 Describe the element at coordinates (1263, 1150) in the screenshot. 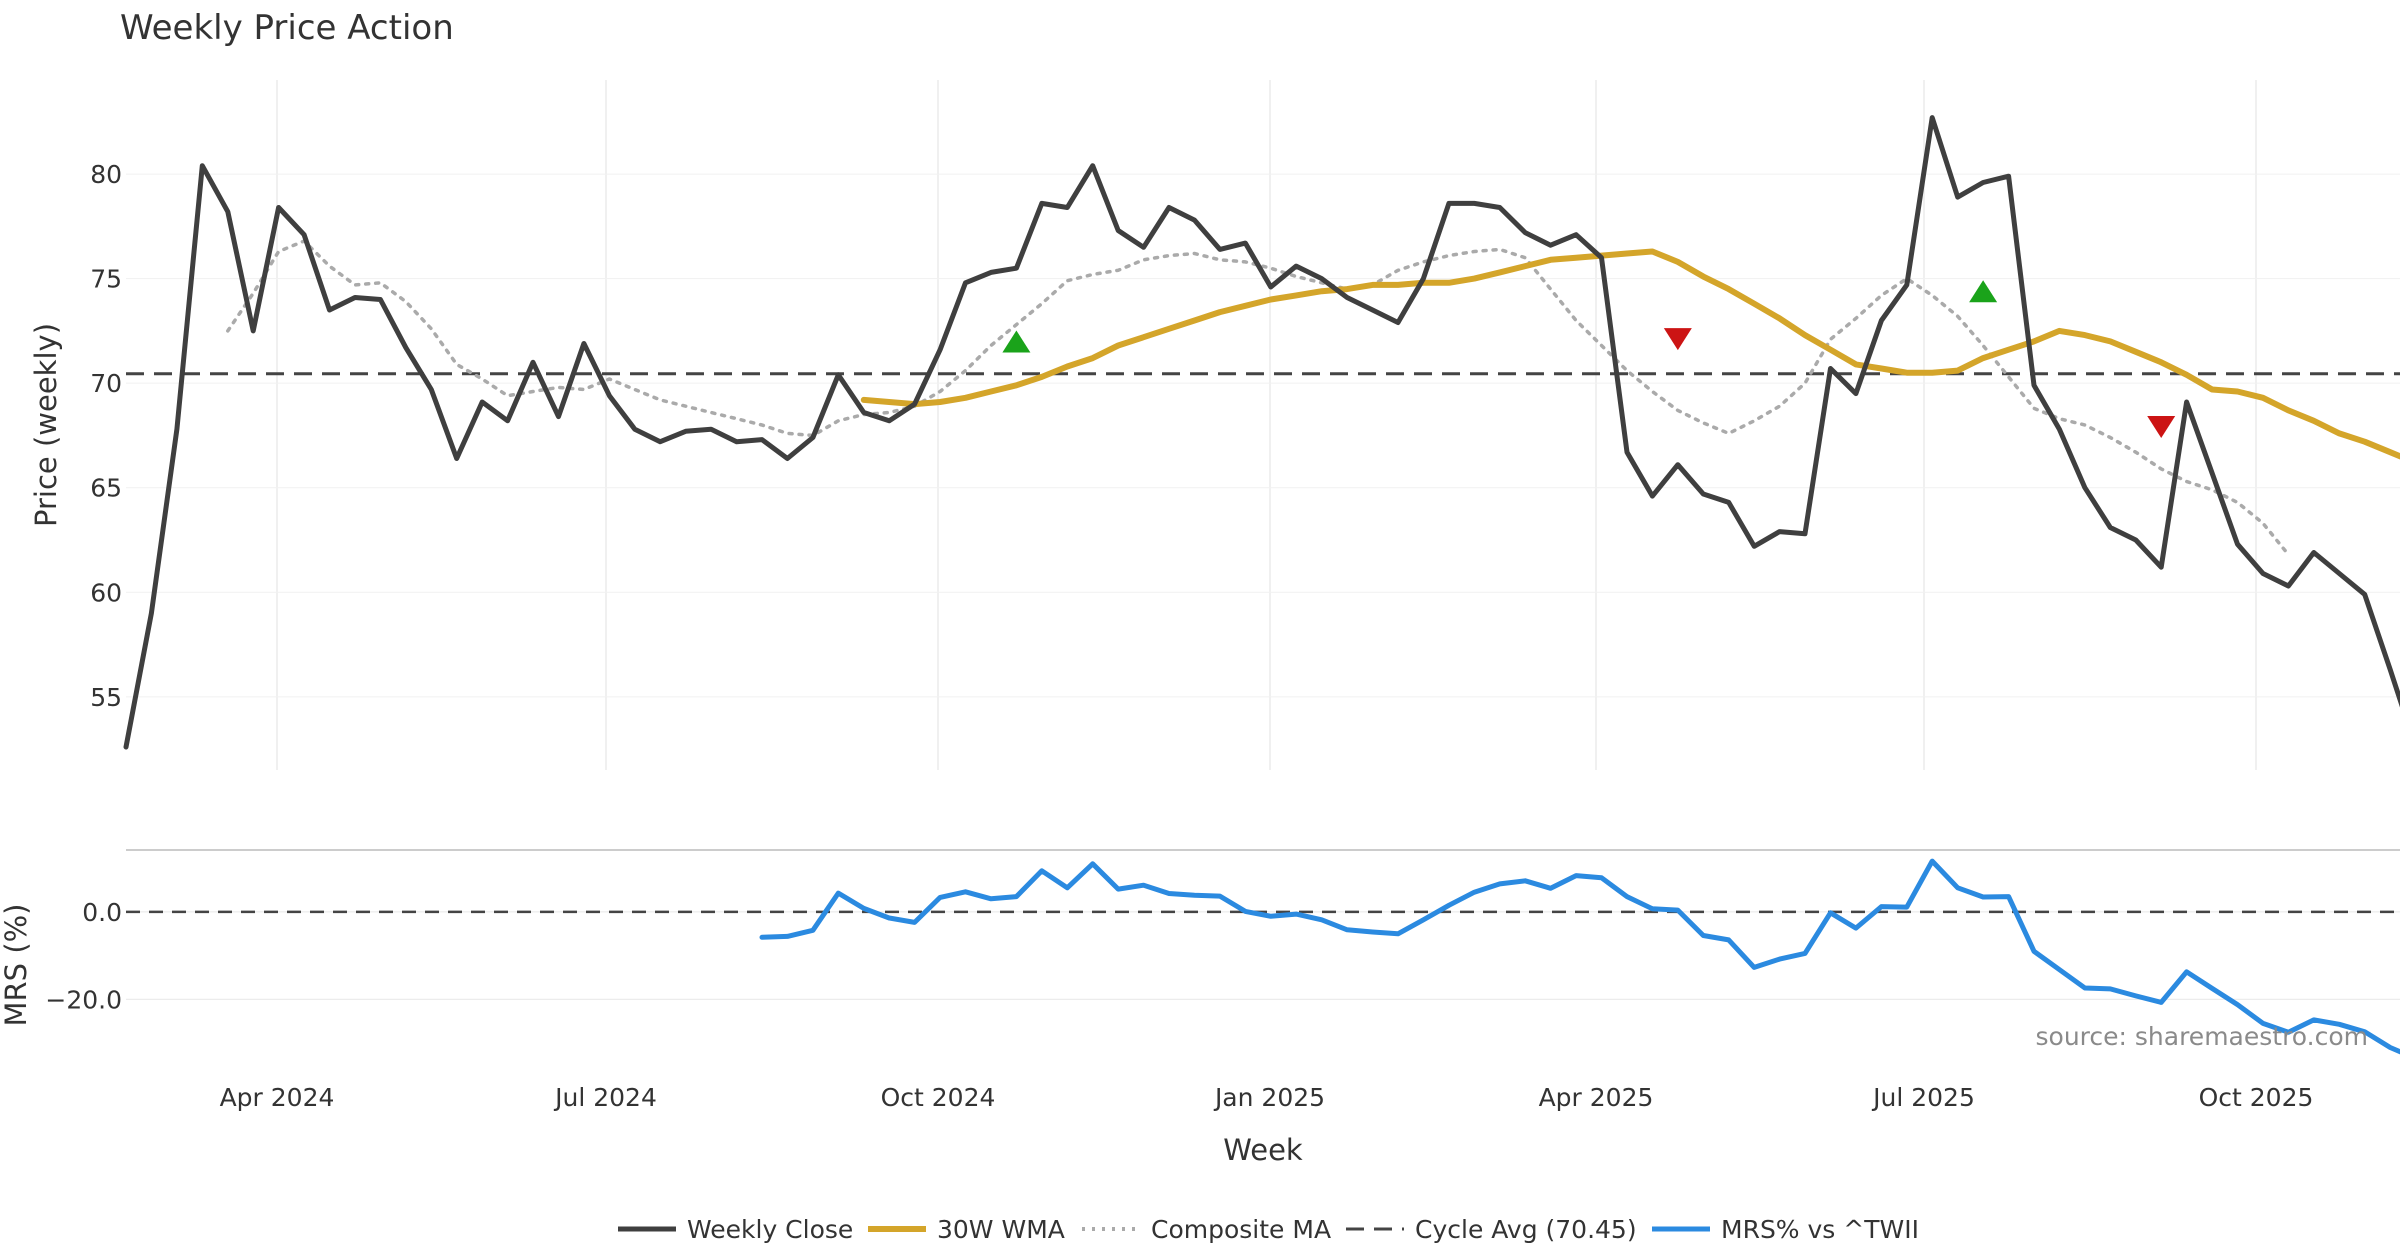

I see `x-axis-title: Week` at that location.